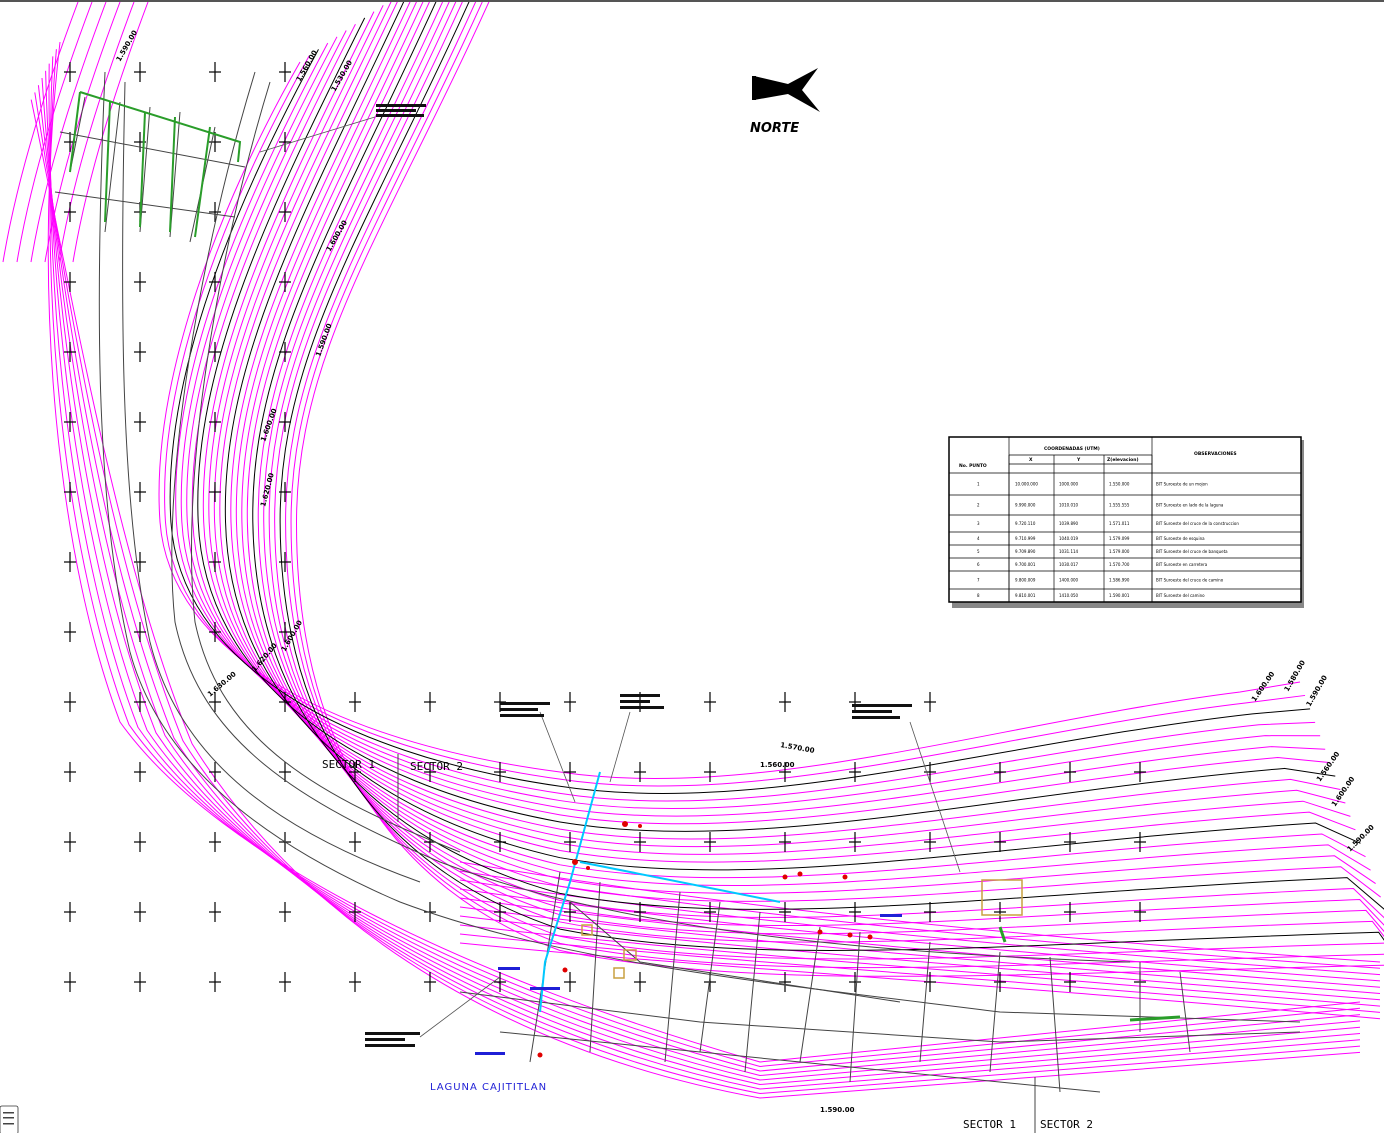 The height and width of the screenshot is (1137, 1384). Describe the element at coordinates (978, 505) in the screenshot. I see `table-cell-point: 2` at that location.